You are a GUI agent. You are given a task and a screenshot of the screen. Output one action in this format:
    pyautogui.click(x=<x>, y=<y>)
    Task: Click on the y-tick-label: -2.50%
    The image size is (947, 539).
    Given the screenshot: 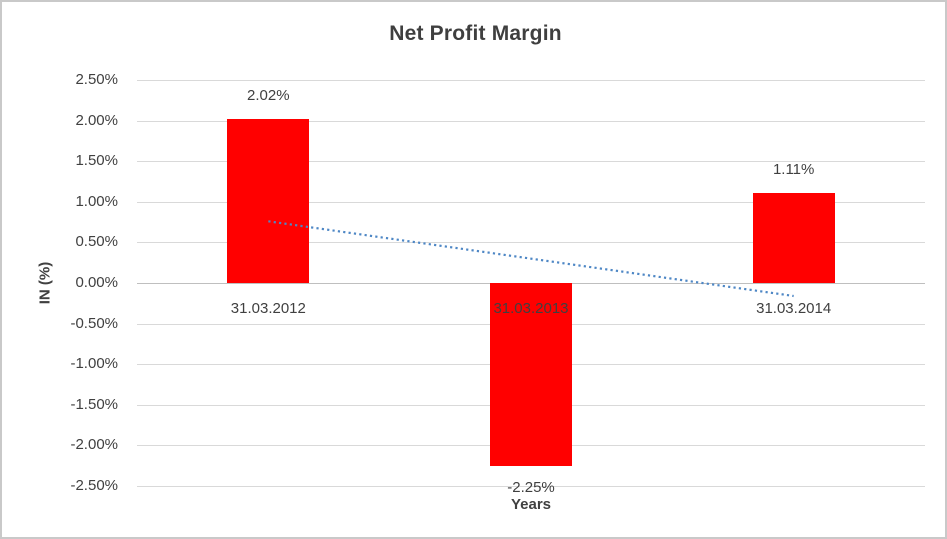 What is the action you would take?
    pyautogui.click(x=94, y=485)
    